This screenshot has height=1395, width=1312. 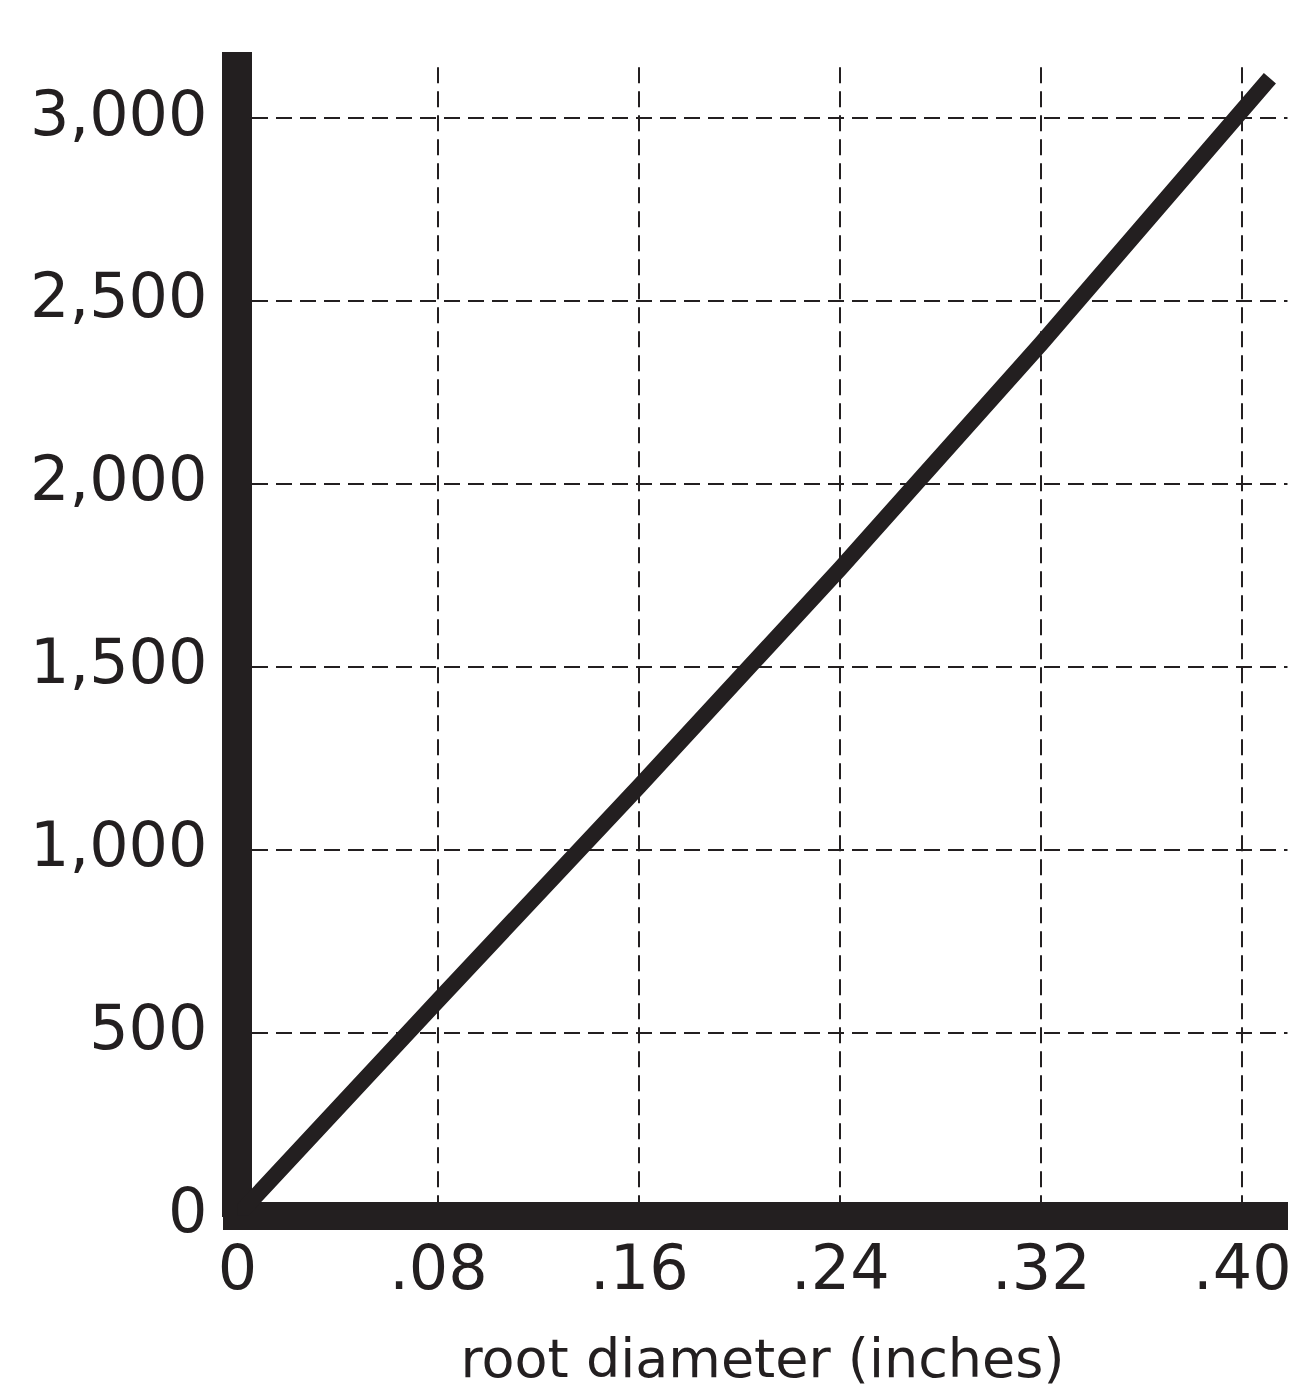 I want to click on y-tick-label: 2,500, so click(x=118, y=296).